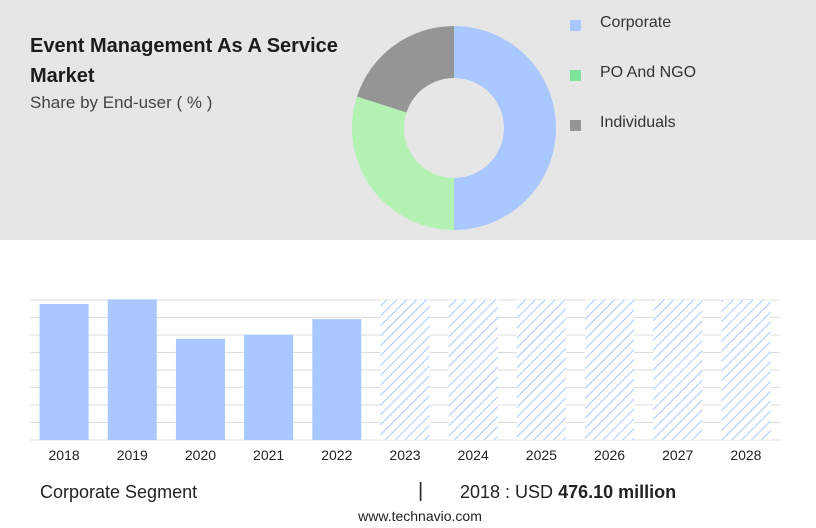 This screenshot has width=816, height=528. I want to click on x-tick-label: 2024, so click(473, 455).